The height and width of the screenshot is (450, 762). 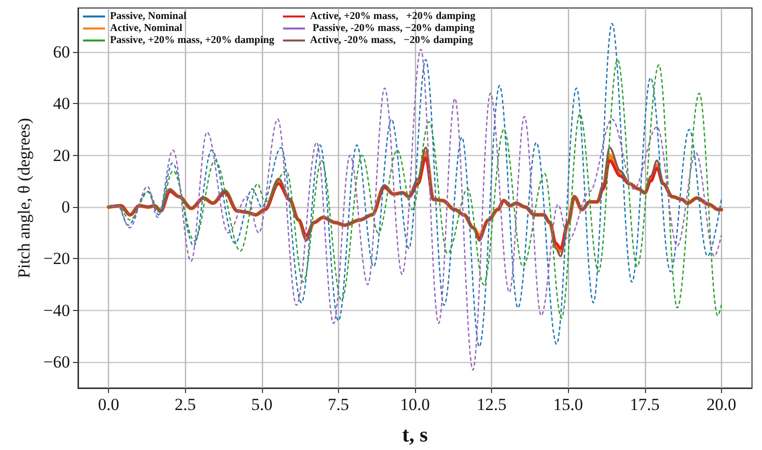 What do you see at coordinates (109, 404) in the screenshot?
I see `x-tick-label: 0.0` at bounding box center [109, 404].